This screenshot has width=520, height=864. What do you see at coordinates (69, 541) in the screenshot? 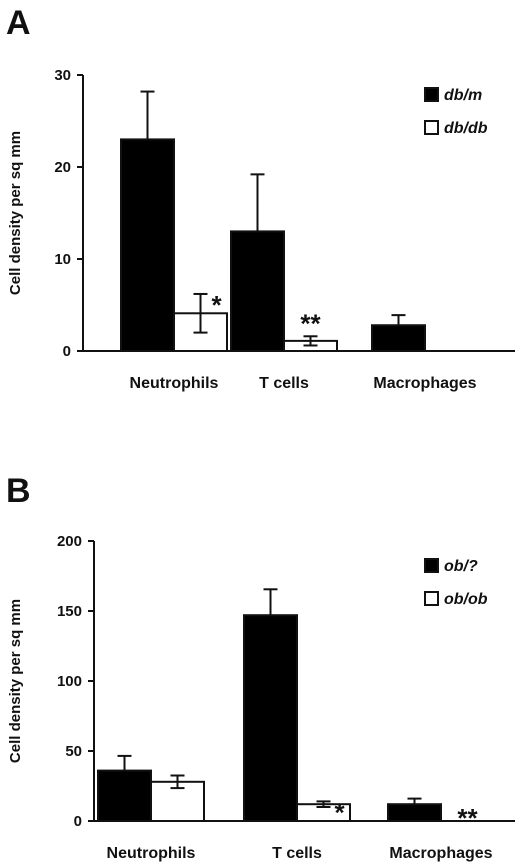
I see `y-tick-label: 200` at bounding box center [69, 541].